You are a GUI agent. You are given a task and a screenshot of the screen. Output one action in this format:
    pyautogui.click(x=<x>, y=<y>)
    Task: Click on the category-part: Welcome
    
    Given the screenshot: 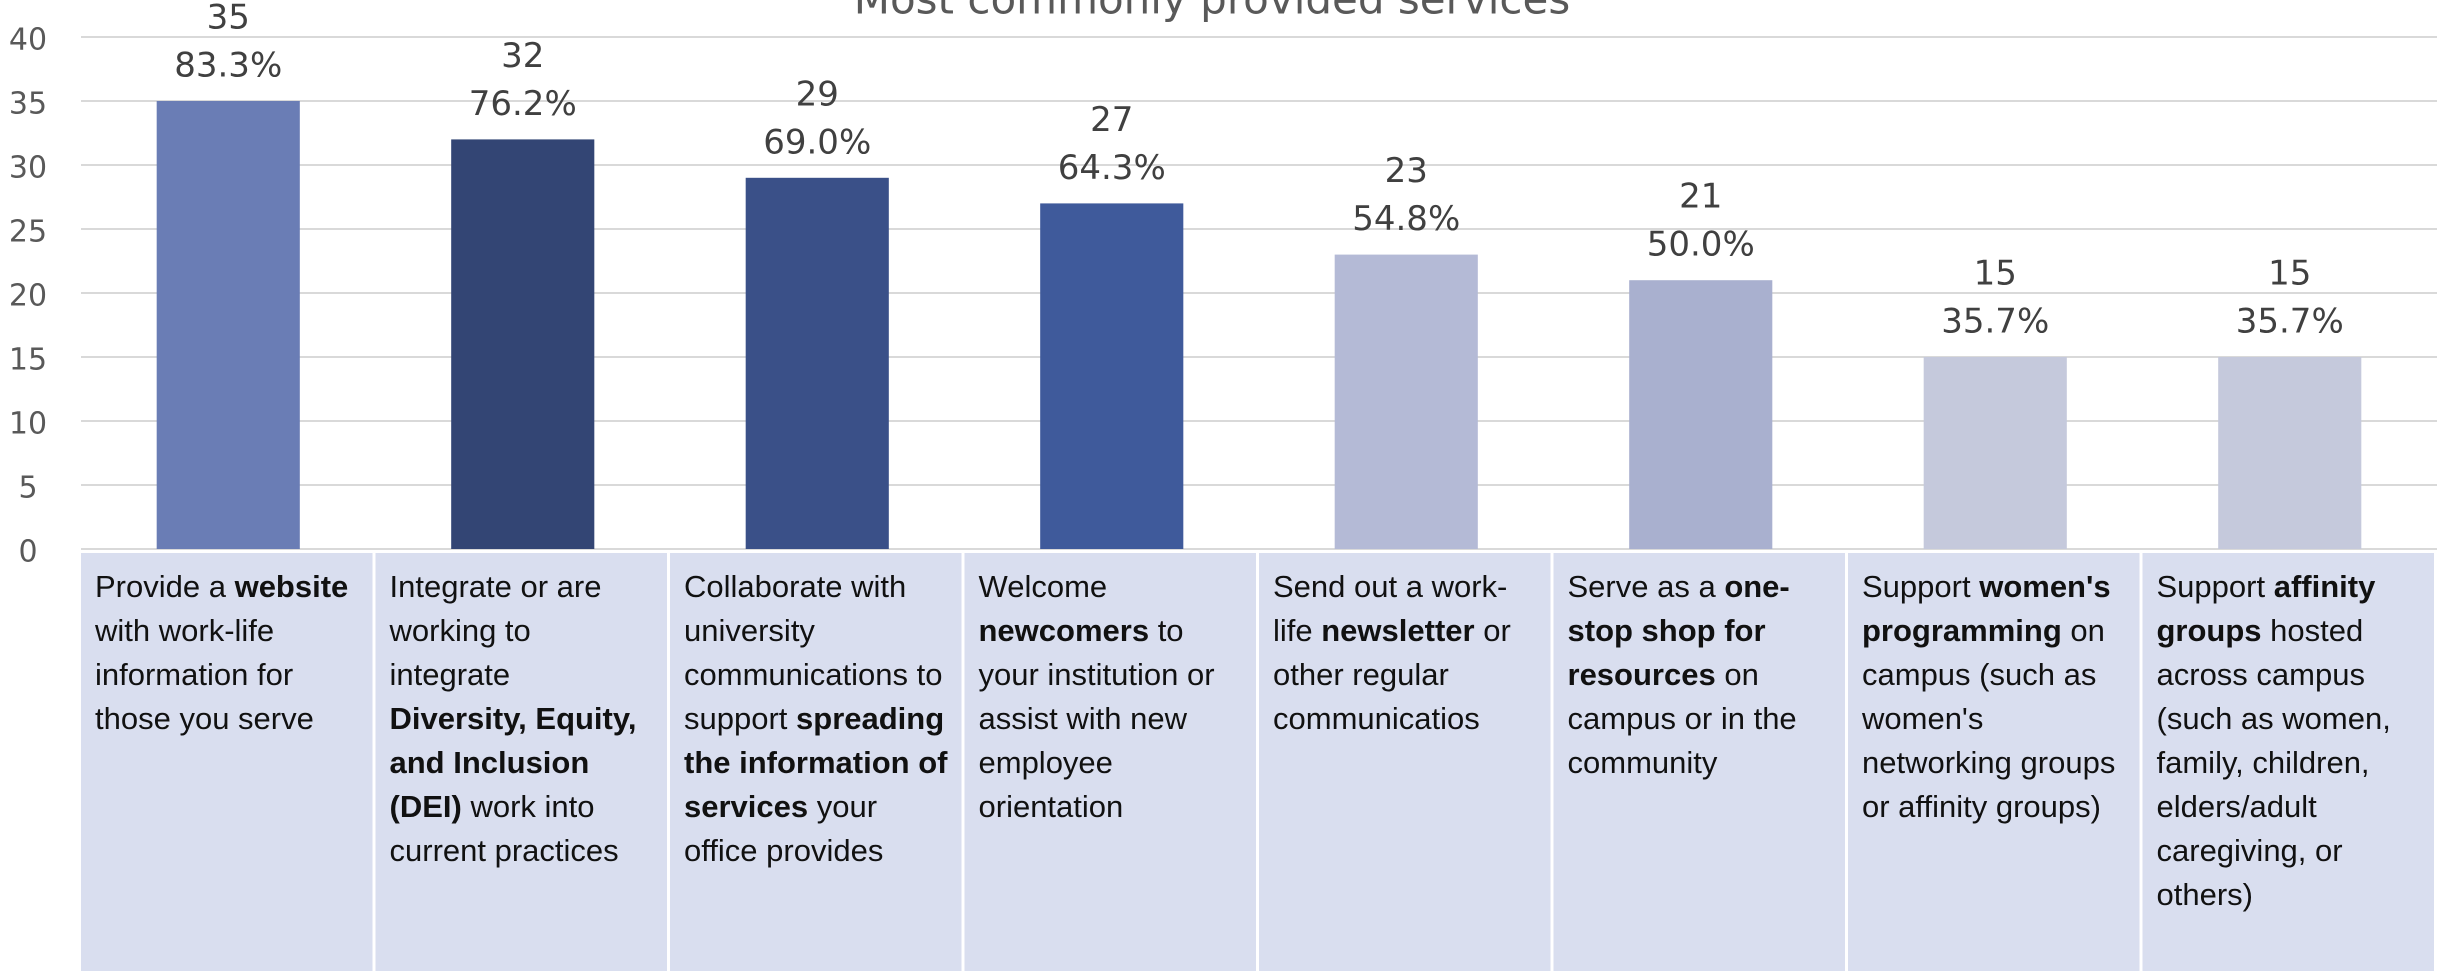 What is the action you would take?
    pyautogui.click(x=1043, y=586)
    